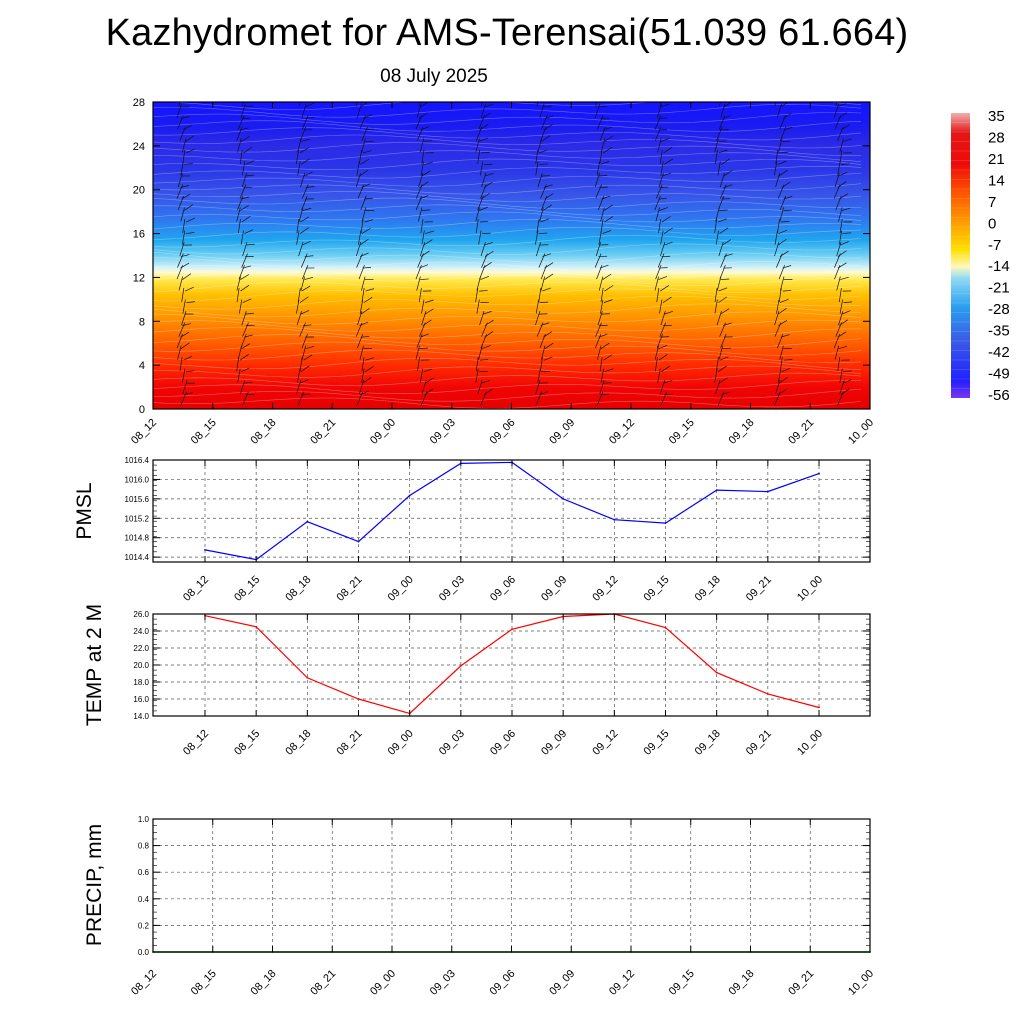 The height and width of the screenshot is (1024, 1024). What do you see at coordinates (204, 983) in the screenshot?
I see `precip-x-tick-label: 08_15` at bounding box center [204, 983].